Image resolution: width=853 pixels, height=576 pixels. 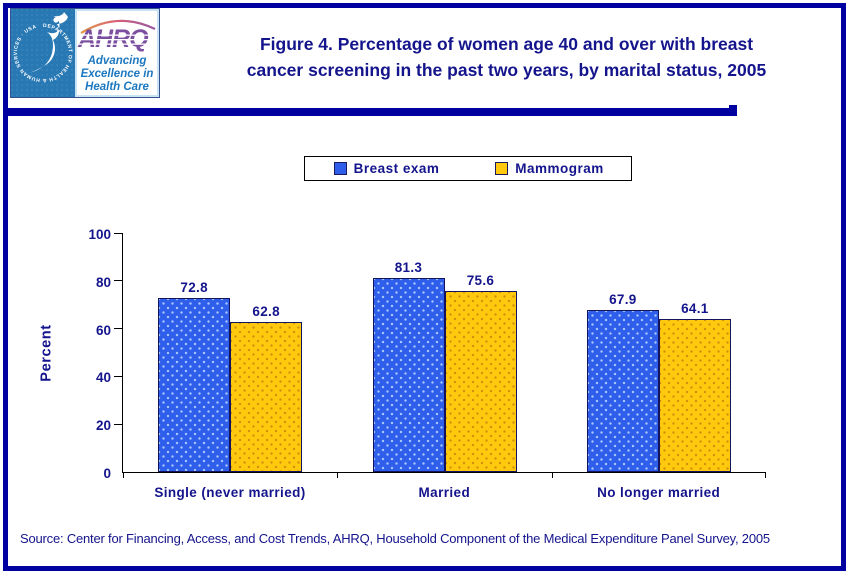 I want to click on ahrq-tagline: Advancing Excellence in Health Care, so click(x=117, y=74).